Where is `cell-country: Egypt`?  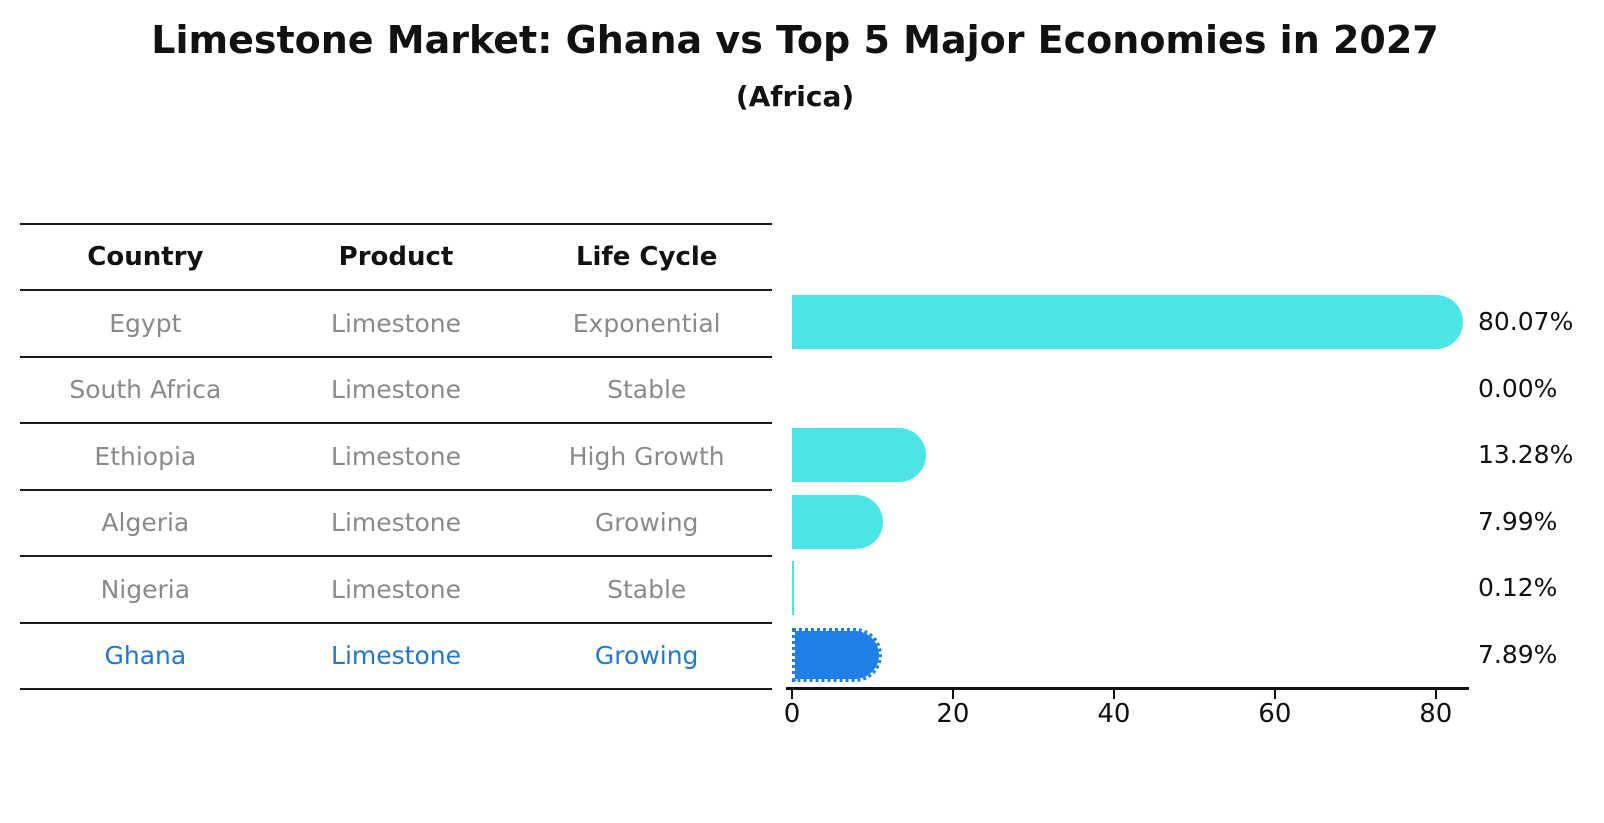
cell-country: Egypt is located at coordinates (145, 323).